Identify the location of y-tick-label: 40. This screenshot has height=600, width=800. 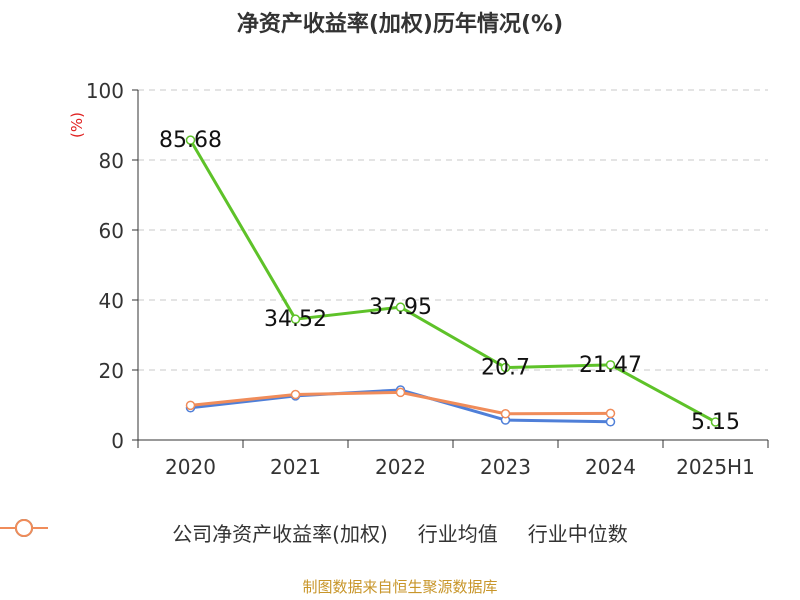
(111, 301).